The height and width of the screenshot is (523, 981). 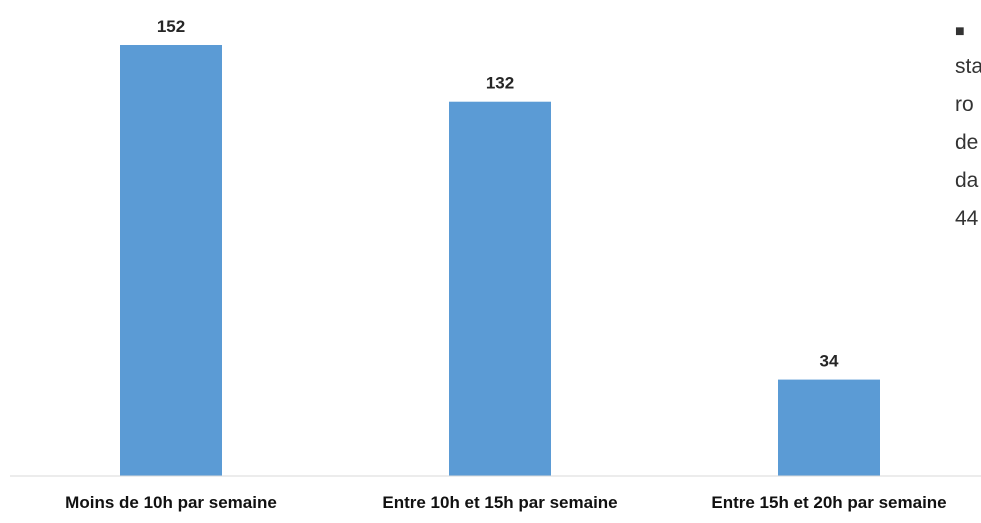 What do you see at coordinates (967, 218) in the screenshot?
I see `side-text-line: 44` at bounding box center [967, 218].